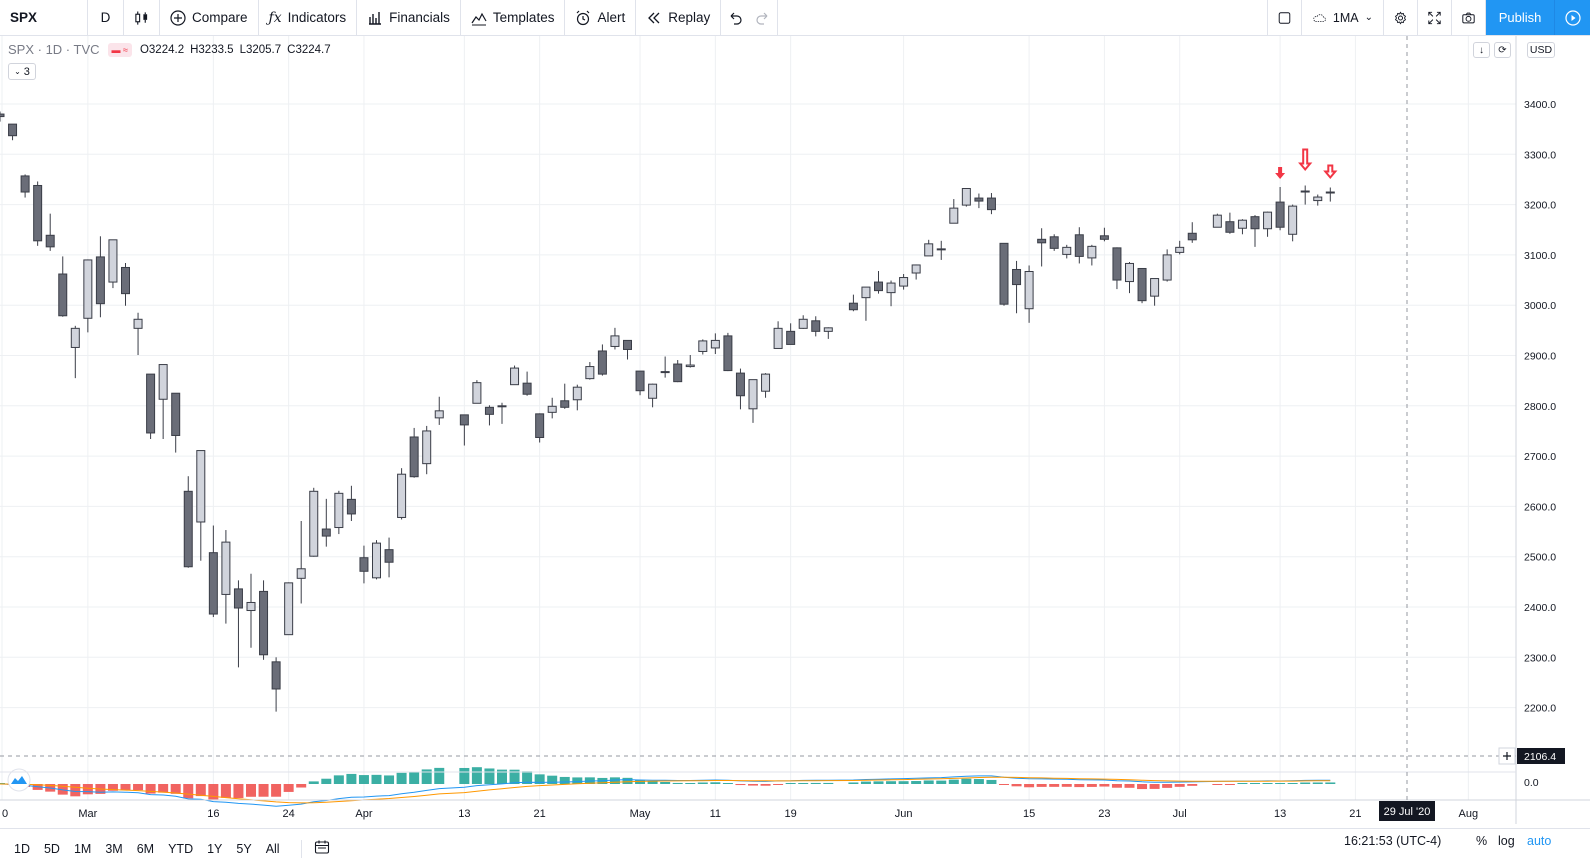  What do you see at coordinates (215, 848) in the screenshot?
I see `range-1y: 1Y` at bounding box center [215, 848].